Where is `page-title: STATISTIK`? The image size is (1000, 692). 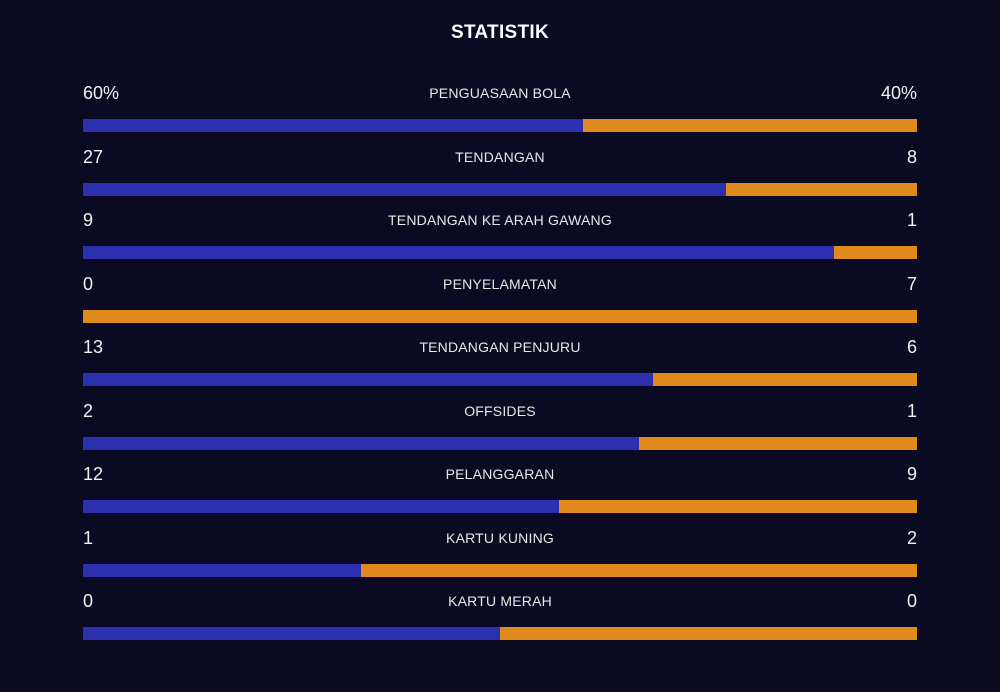
page-title: STATISTIK is located at coordinates (500, 32).